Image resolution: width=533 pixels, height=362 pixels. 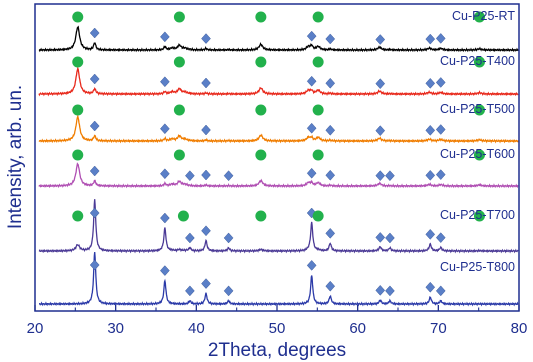 I want to click on y-axis-label: Intensity, arb. un., so click(x=15, y=157).